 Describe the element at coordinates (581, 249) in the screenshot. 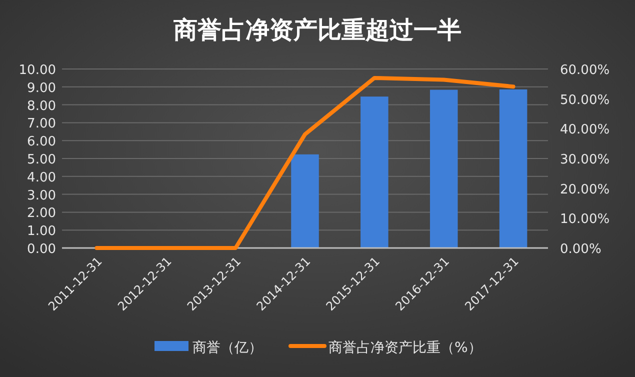

I see `y2-tick-label: 0.00%` at that location.